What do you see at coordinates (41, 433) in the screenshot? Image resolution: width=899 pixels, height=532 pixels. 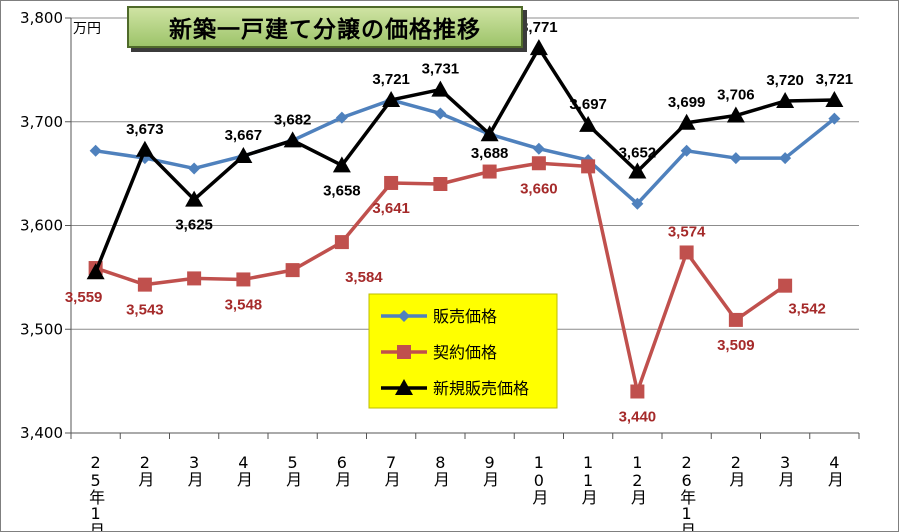 I see `y-tick-label: 3,400` at bounding box center [41, 433].